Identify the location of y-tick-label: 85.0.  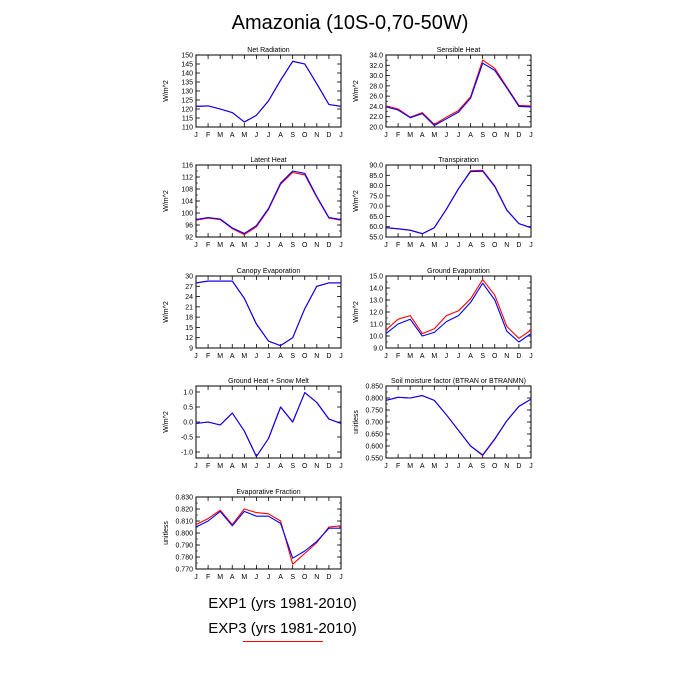
(376, 176).